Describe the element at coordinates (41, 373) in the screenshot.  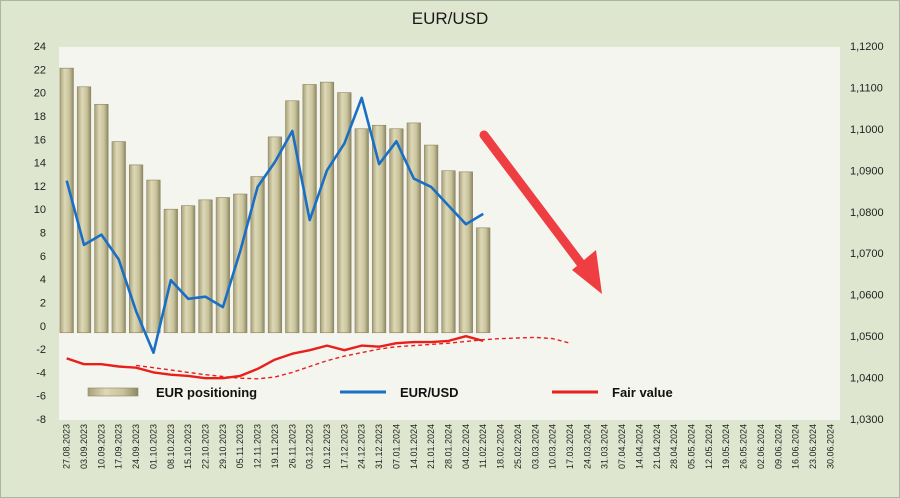
I see `y-left-tick-label: -4` at that location.